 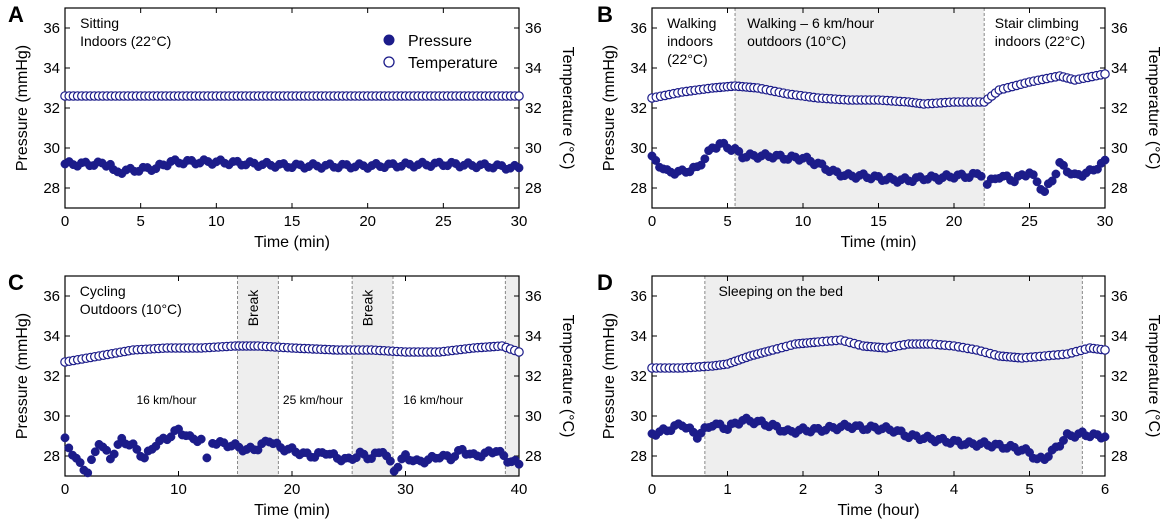 I want to click on legend-pressure-marker, so click(x=389, y=40).